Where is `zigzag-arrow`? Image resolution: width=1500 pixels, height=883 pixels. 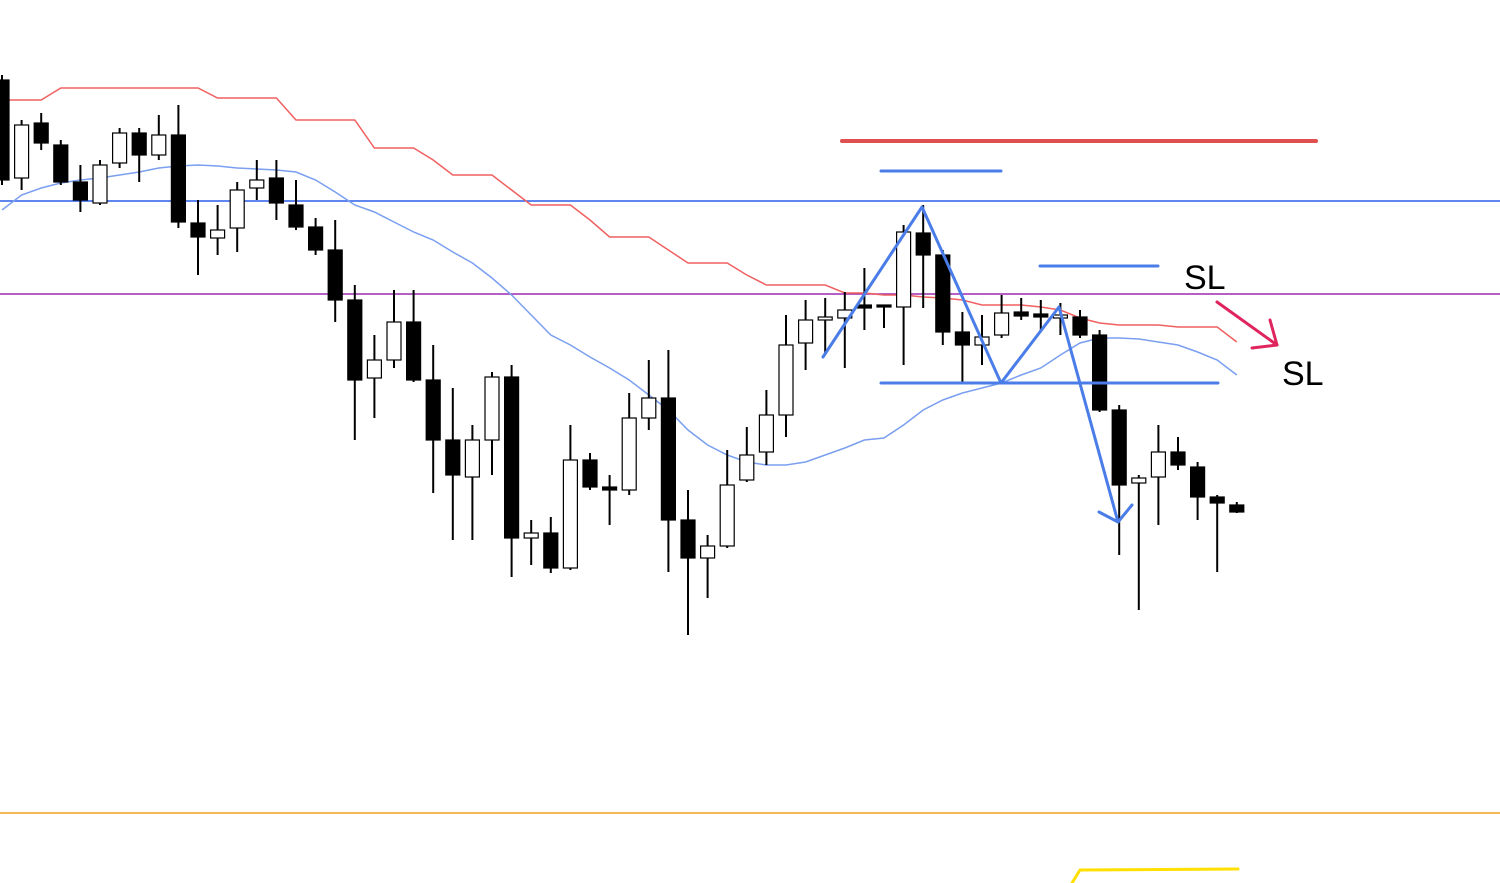 zigzag-arrow is located at coordinates (970, 364).